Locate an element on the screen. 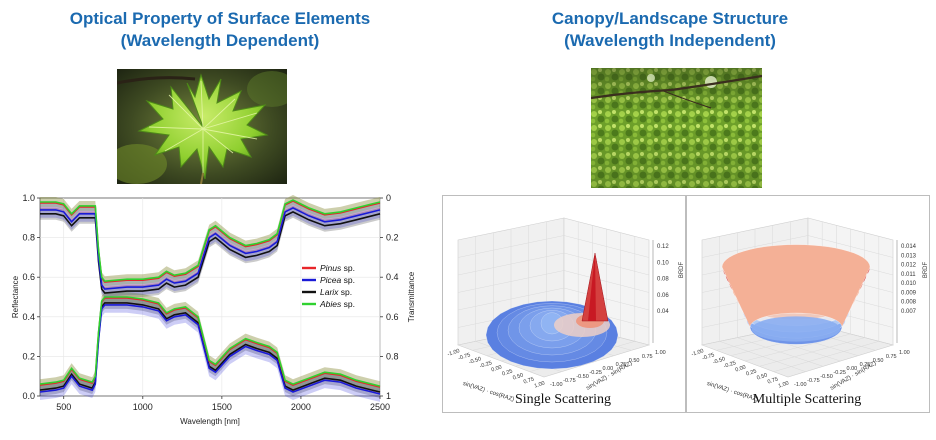 This screenshot has height=440, width=936. brdf-caption-single: Single Scattering is located at coordinates (563, 399).